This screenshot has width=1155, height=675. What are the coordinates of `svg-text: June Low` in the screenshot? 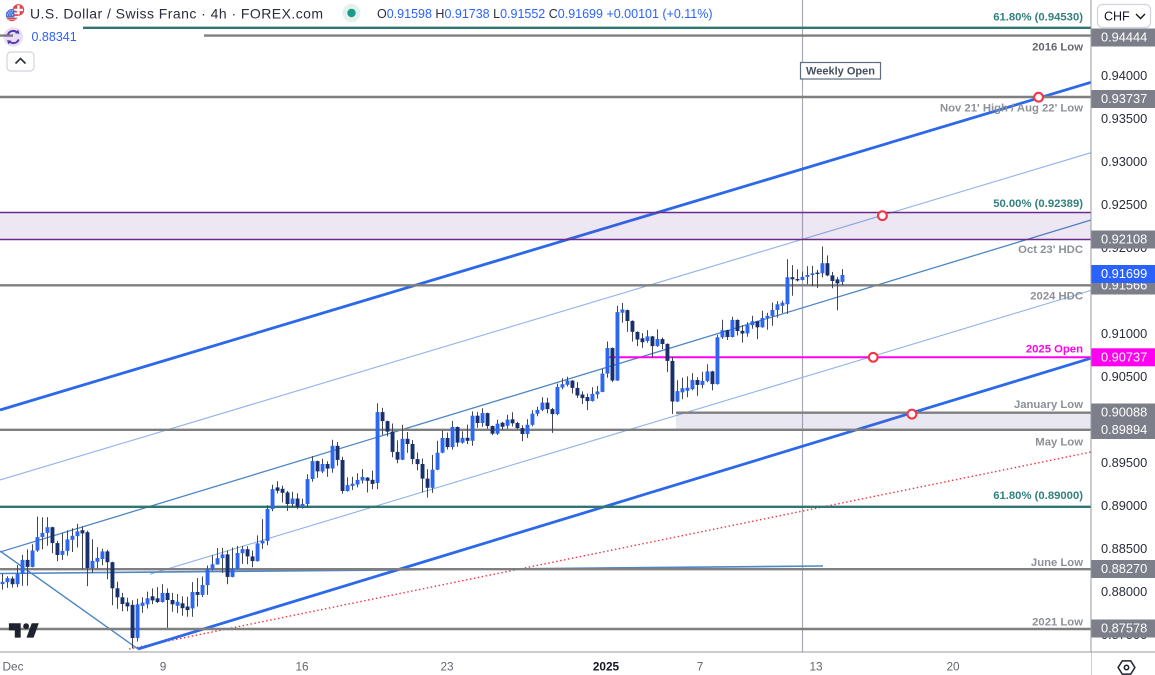 It's located at (1057, 563).